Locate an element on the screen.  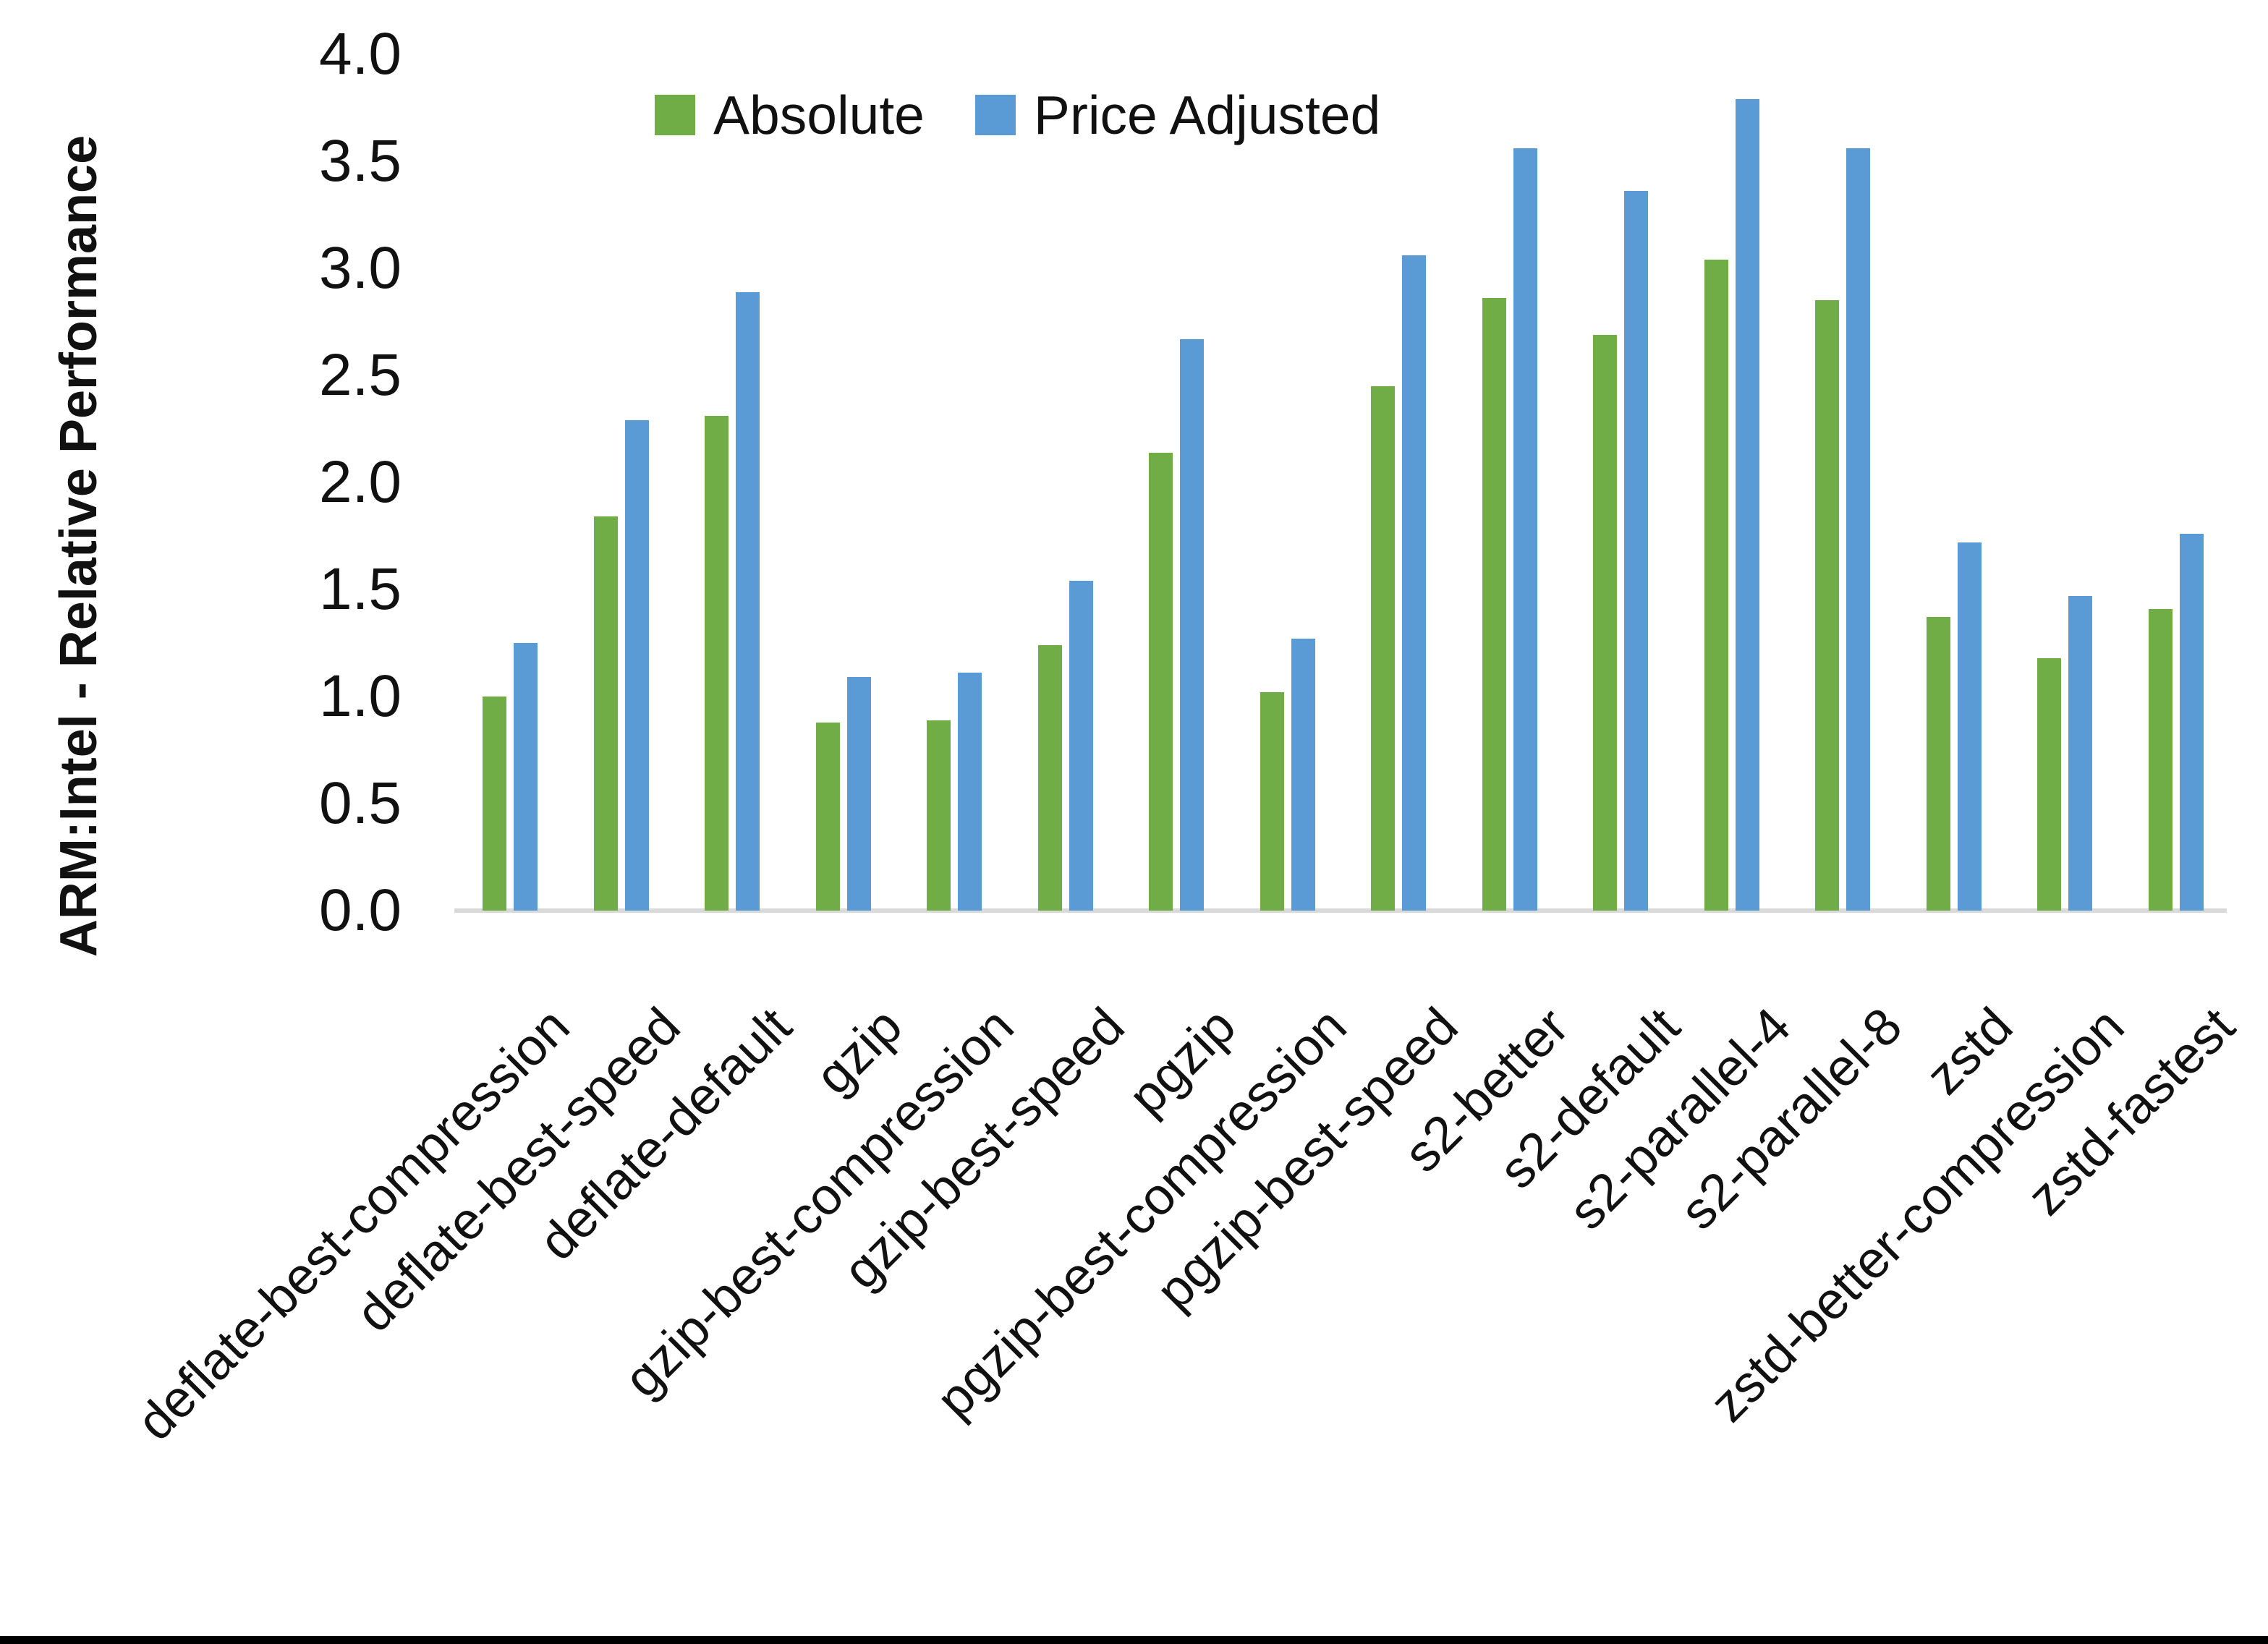
bar-price-adjusted-deflate-default is located at coordinates (748, 601).